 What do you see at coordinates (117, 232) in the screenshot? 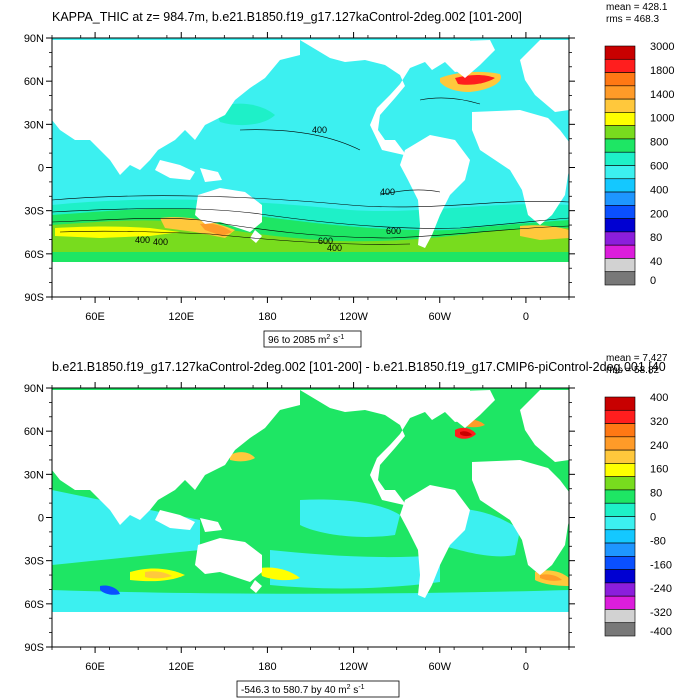
I see `band-yellow` at bounding box center [117, 232].